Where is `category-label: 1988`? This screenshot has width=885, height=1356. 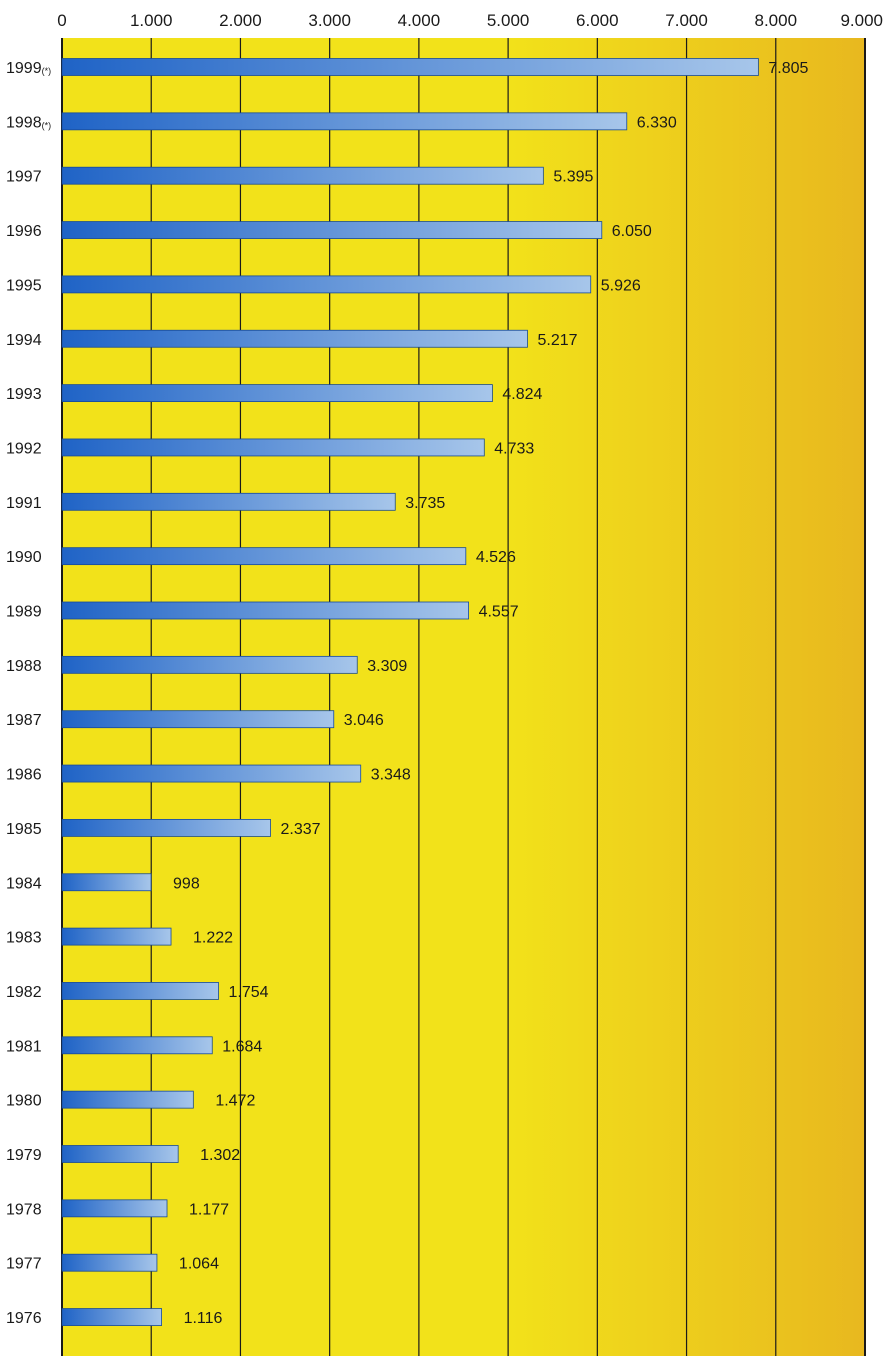 category-label: 1988 is located at coordinates (24, 666).